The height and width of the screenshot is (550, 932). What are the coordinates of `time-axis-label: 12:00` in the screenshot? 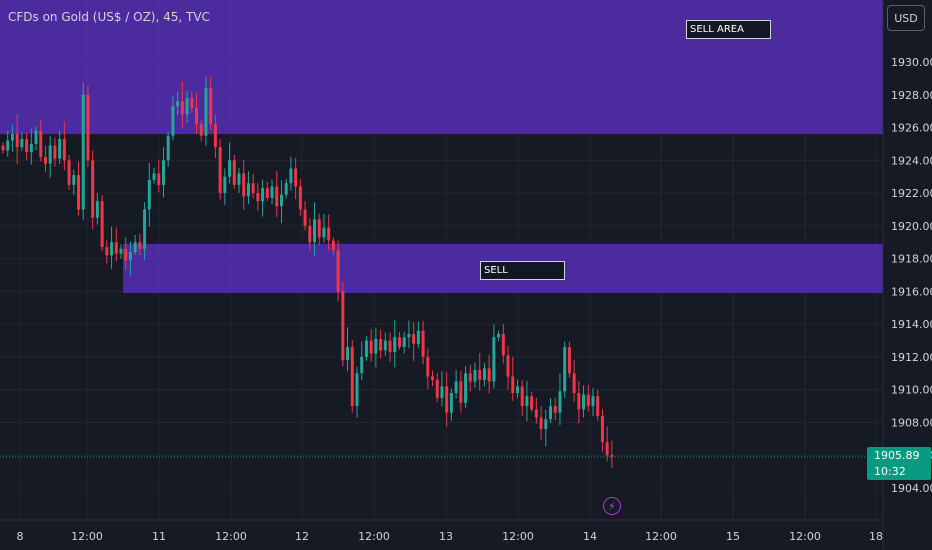 It's located at (374, 536).